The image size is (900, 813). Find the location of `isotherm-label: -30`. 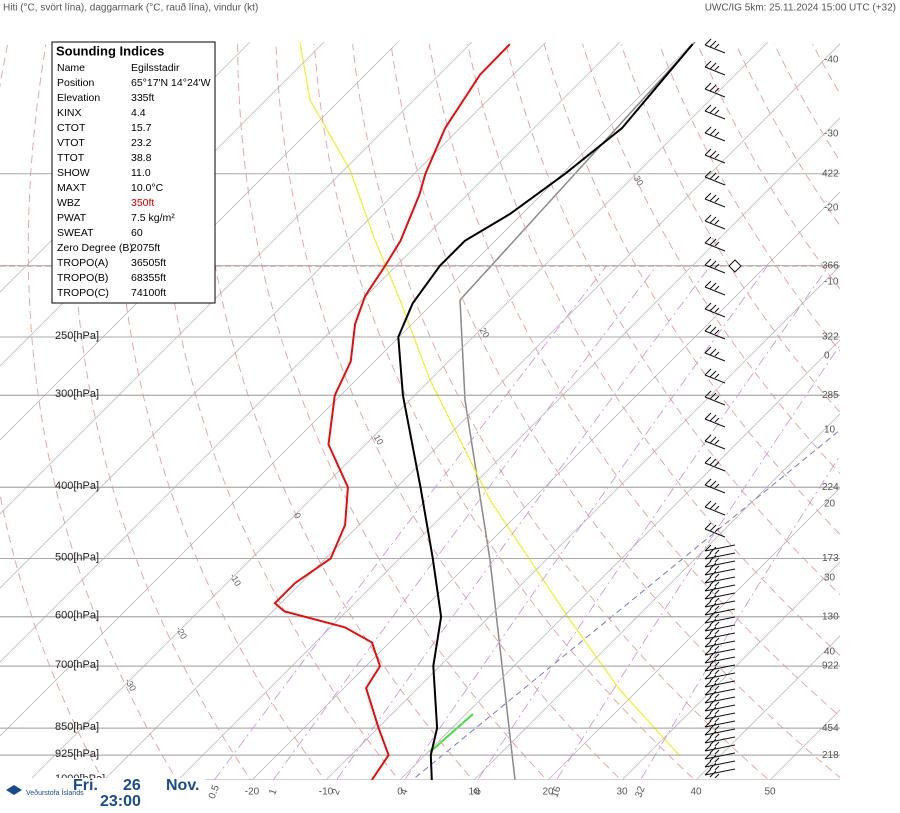

isotherm-label: -30 is located at coordinates (831, 134).